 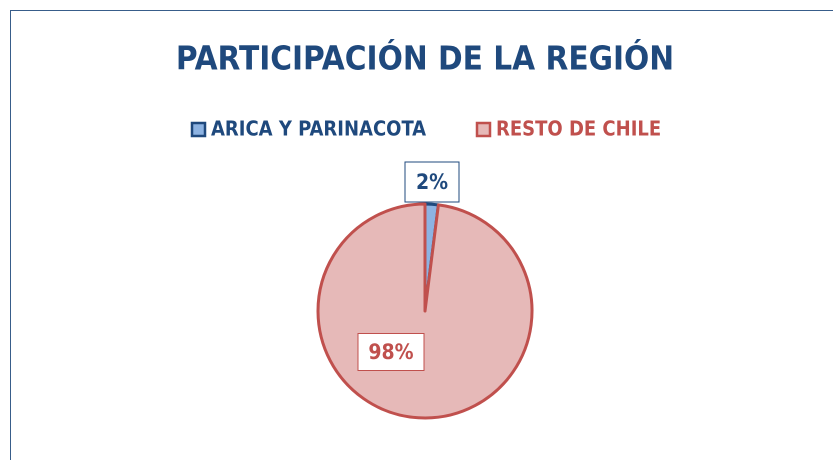 I want to click on pie-slice, so click(x=425, y=311).